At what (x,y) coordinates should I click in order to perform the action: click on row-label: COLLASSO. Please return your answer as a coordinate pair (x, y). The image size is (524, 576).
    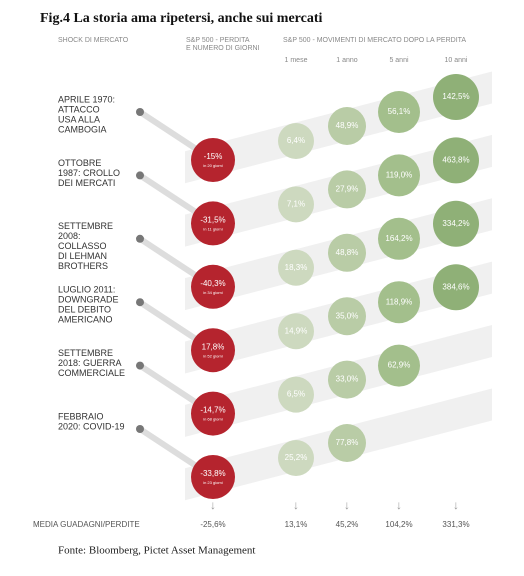
    Looking at the image, I should click on (82, 246).